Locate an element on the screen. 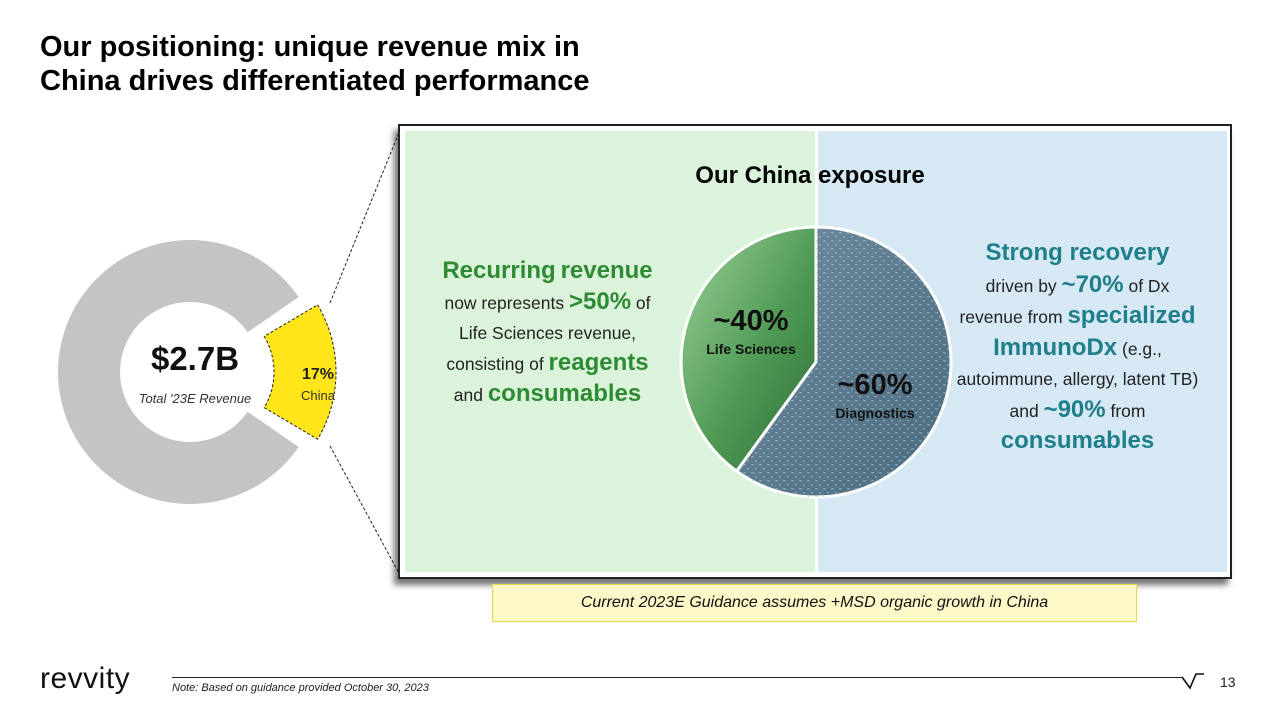 The height and width of the screenshot is (720, 1280). slide-title-line2: China drives differentiated performance is located at coordinates (315, 81).